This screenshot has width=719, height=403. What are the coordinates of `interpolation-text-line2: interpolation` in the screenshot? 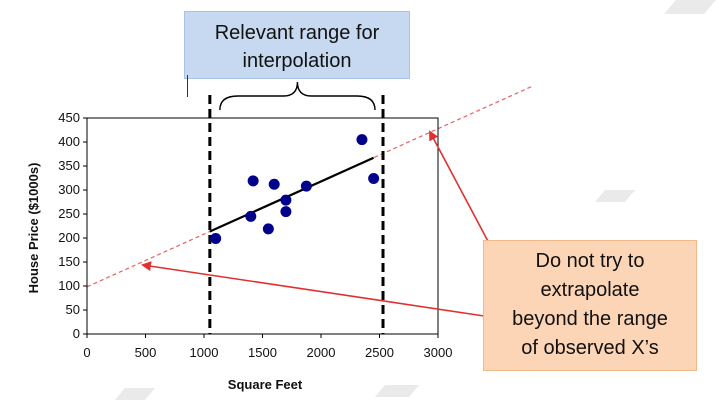 It's located at (297, 72).